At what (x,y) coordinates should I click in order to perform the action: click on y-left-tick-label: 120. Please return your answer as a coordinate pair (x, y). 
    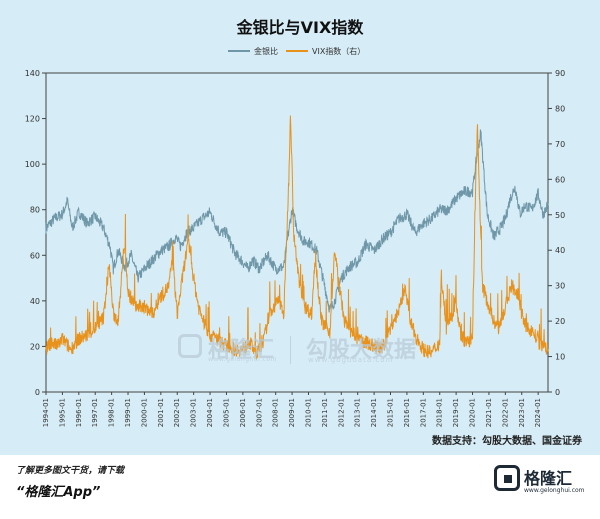
    Looking at the image, I should click on (32, 119).